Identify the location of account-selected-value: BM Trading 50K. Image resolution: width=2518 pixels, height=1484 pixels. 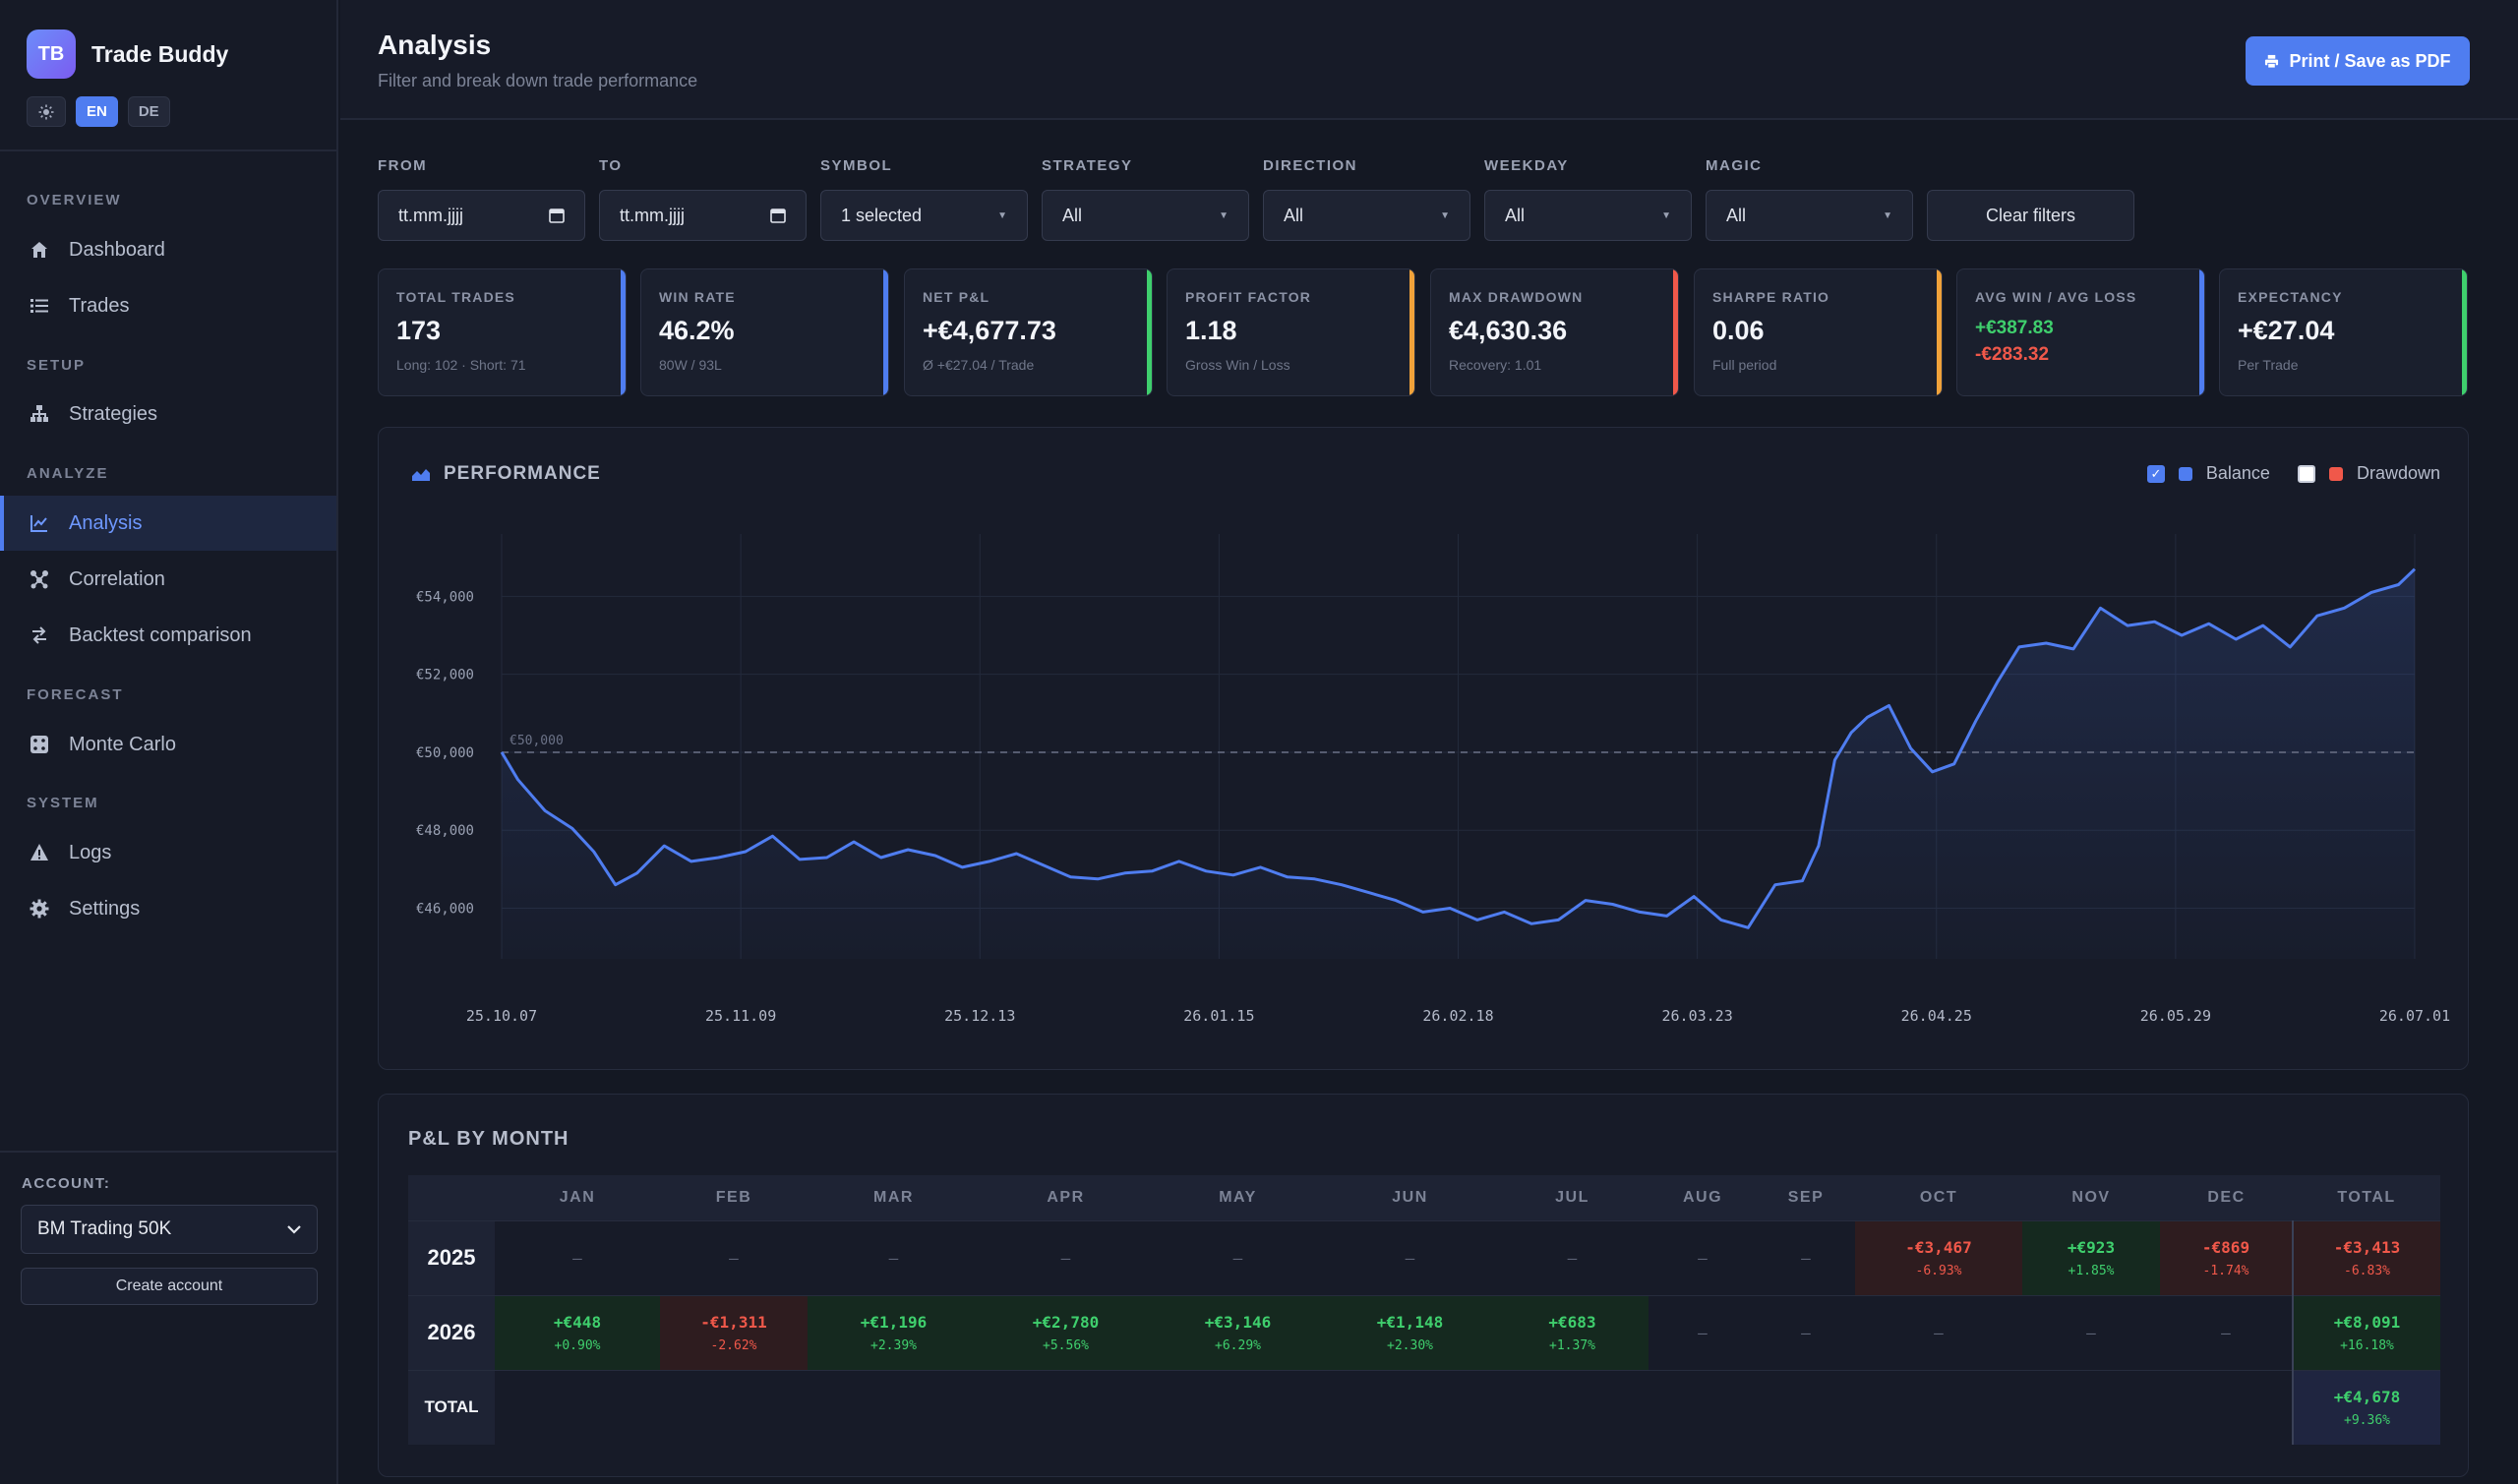
(104, 1229).